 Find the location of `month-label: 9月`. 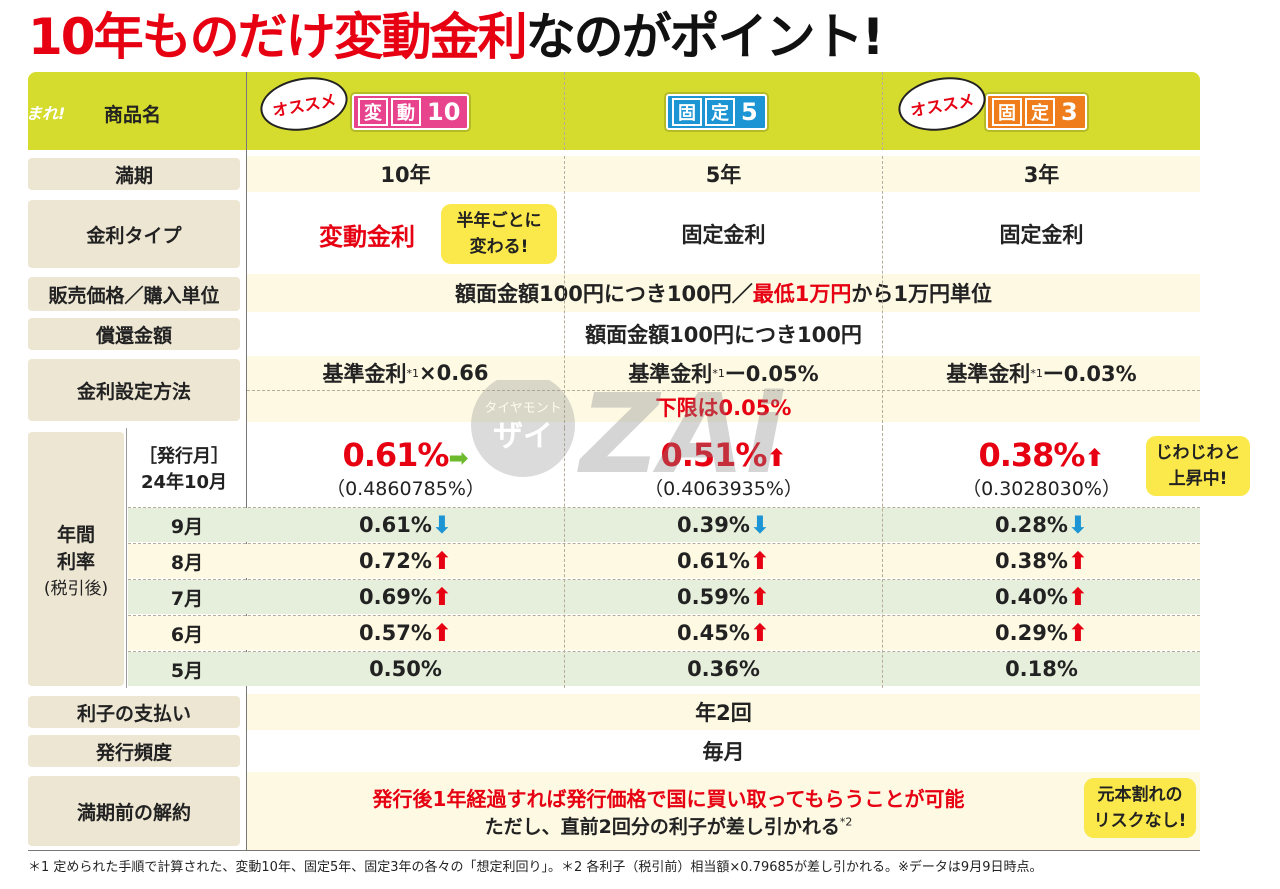

month-label: 9月 is located at coordinates (187, 526).